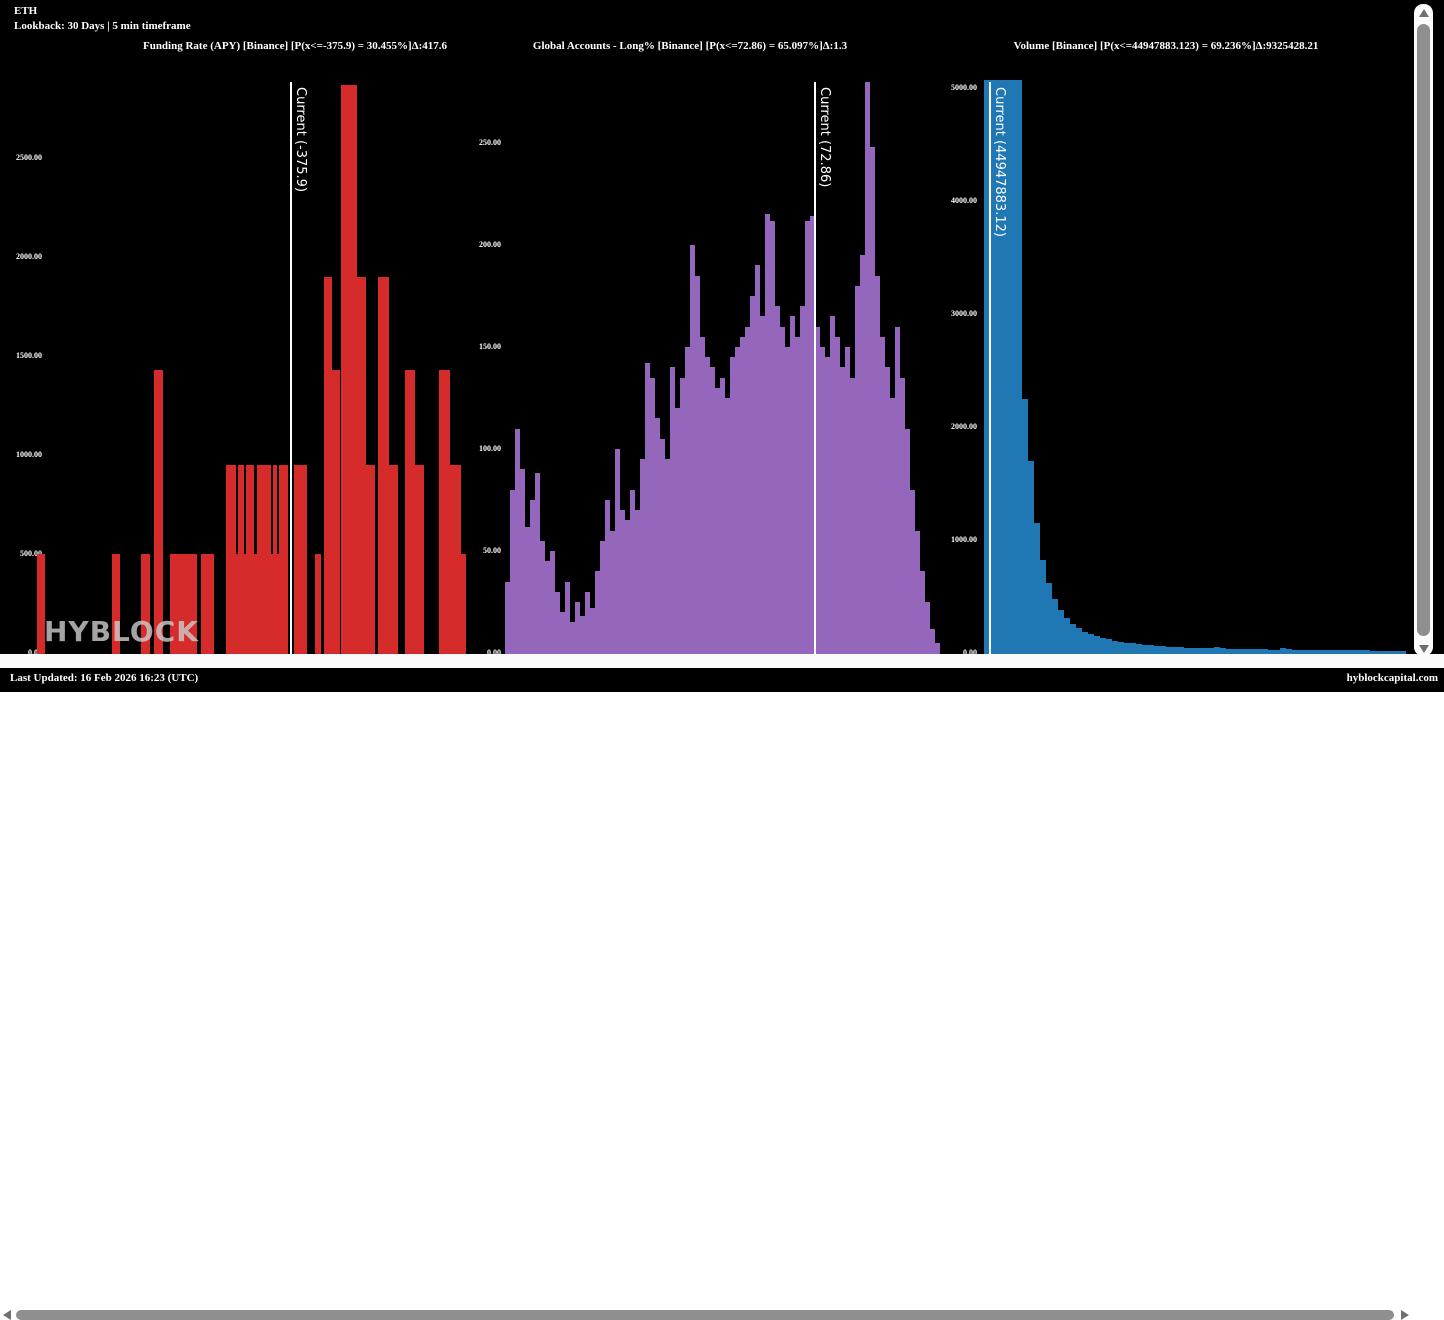 The width and height of the screenshot is (1444, 1320). Describe the element at coordinates (1423, 330) in the screenshot. I see `vertical-scroll-thumb` at that location.